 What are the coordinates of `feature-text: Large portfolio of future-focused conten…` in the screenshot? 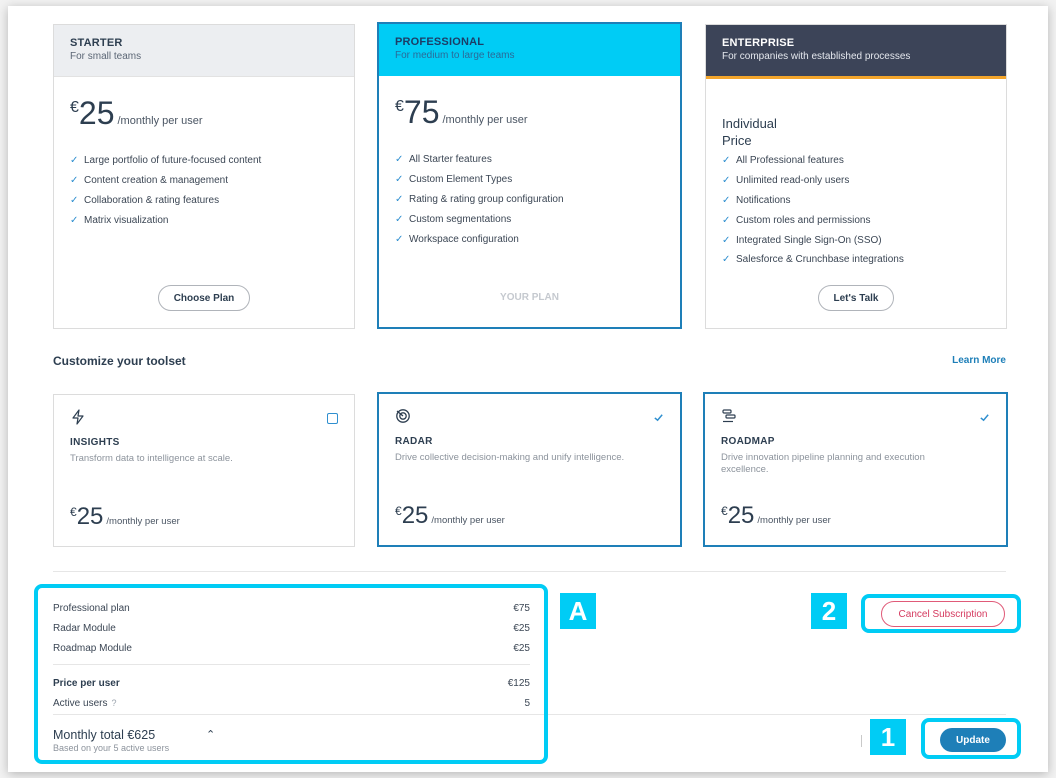 It's located at (173, 161).